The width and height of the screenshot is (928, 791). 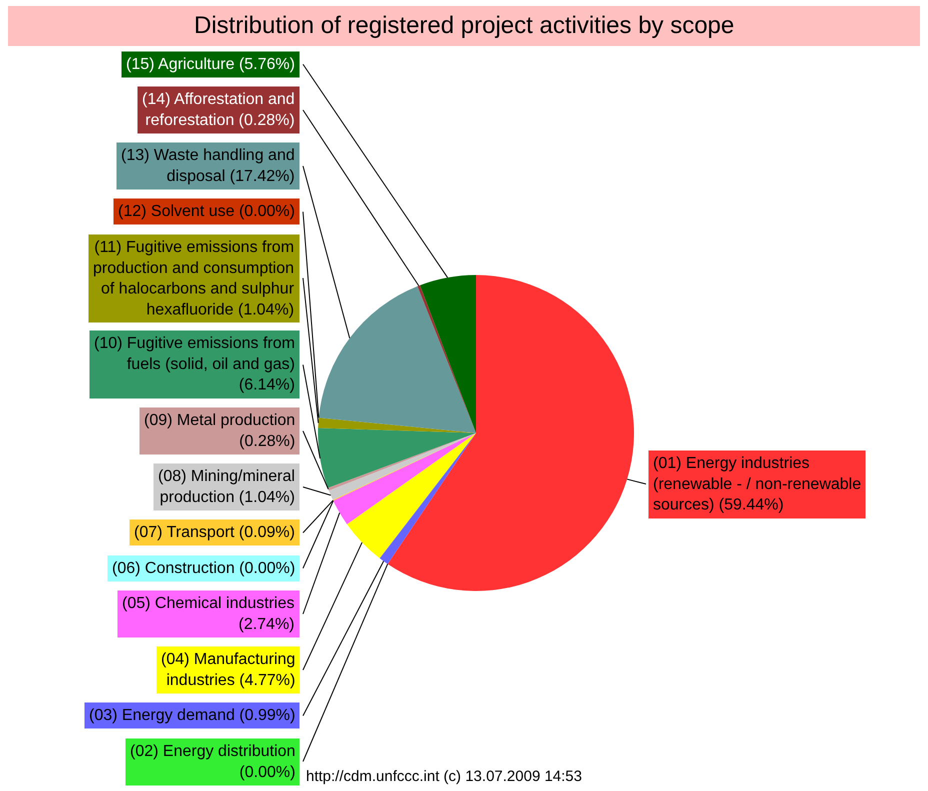 I want to click on slice-label: (05) Chemical industries, so click(x=208, y=603).